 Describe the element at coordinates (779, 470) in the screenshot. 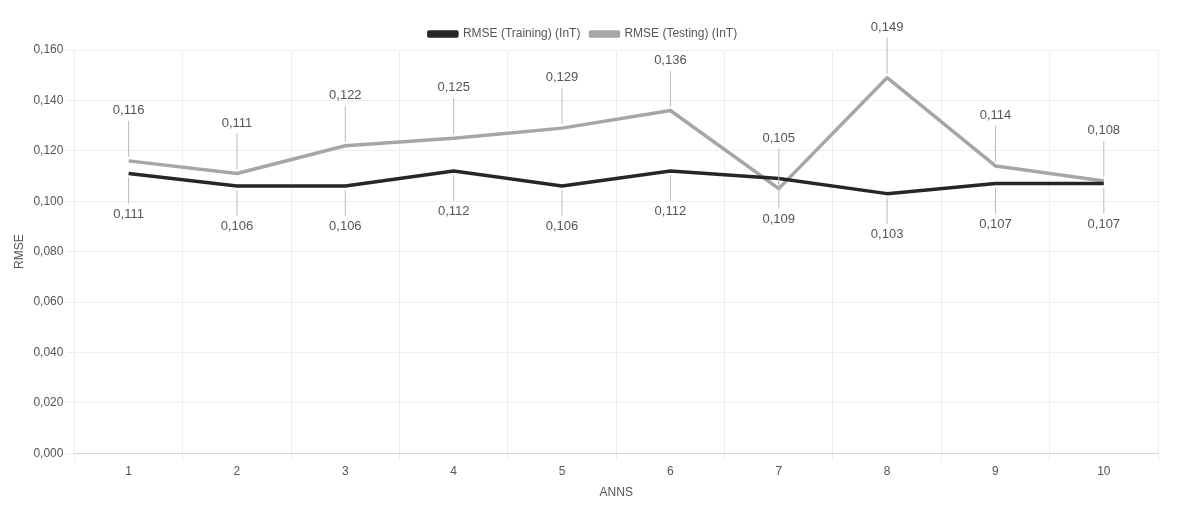

I see `x-tick-label: 7` at that location.